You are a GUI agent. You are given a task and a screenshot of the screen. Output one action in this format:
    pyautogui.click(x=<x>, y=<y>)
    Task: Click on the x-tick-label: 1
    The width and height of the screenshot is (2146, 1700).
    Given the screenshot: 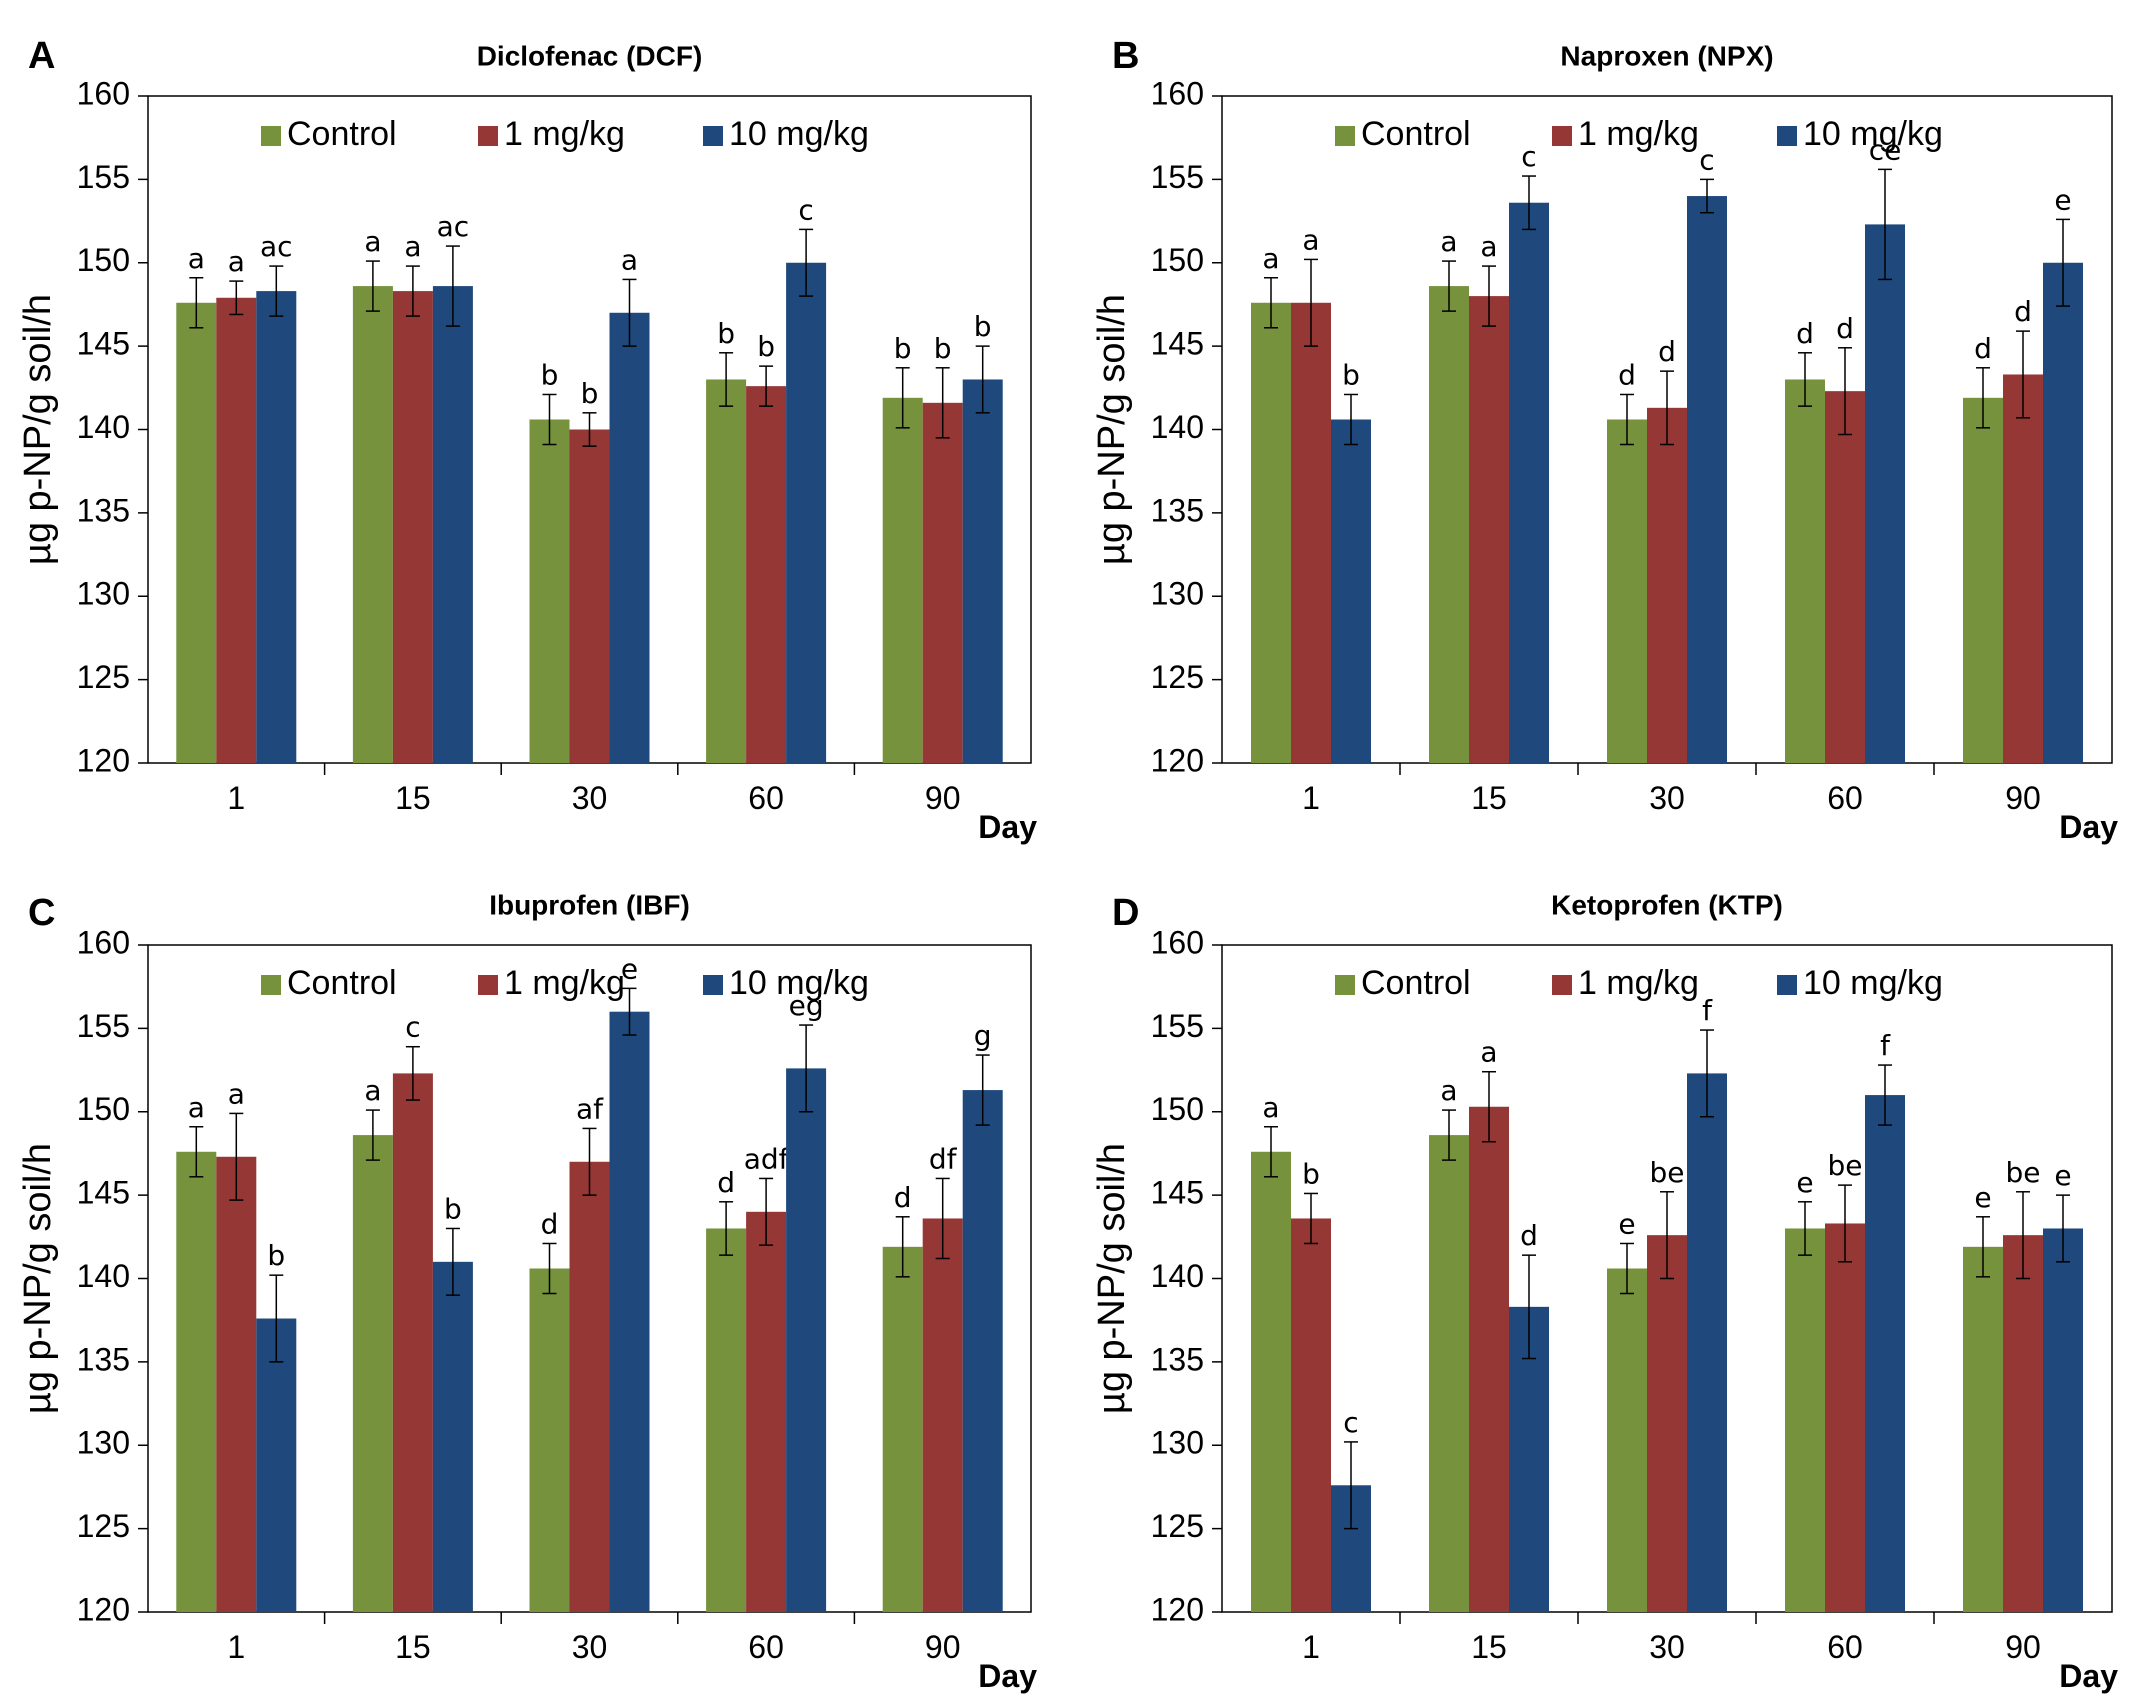 What is the action you would take?
    pyautogui.click(x=1311, y=1647)
    